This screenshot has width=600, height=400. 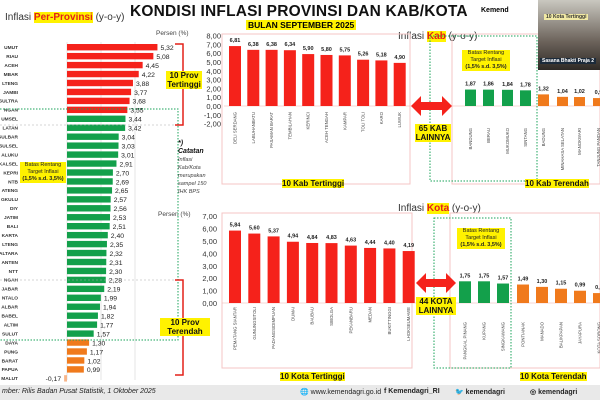 What do you see at coordinates (134, 120) in the screenshot?
I see `prov-value-label: 3,44` at bounding box center [134, 120].